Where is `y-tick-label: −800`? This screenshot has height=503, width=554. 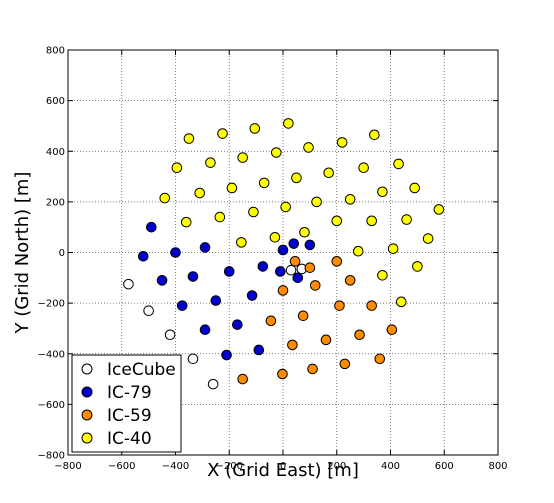 y-tick-label: −800 is located at coordinates (51, 456).